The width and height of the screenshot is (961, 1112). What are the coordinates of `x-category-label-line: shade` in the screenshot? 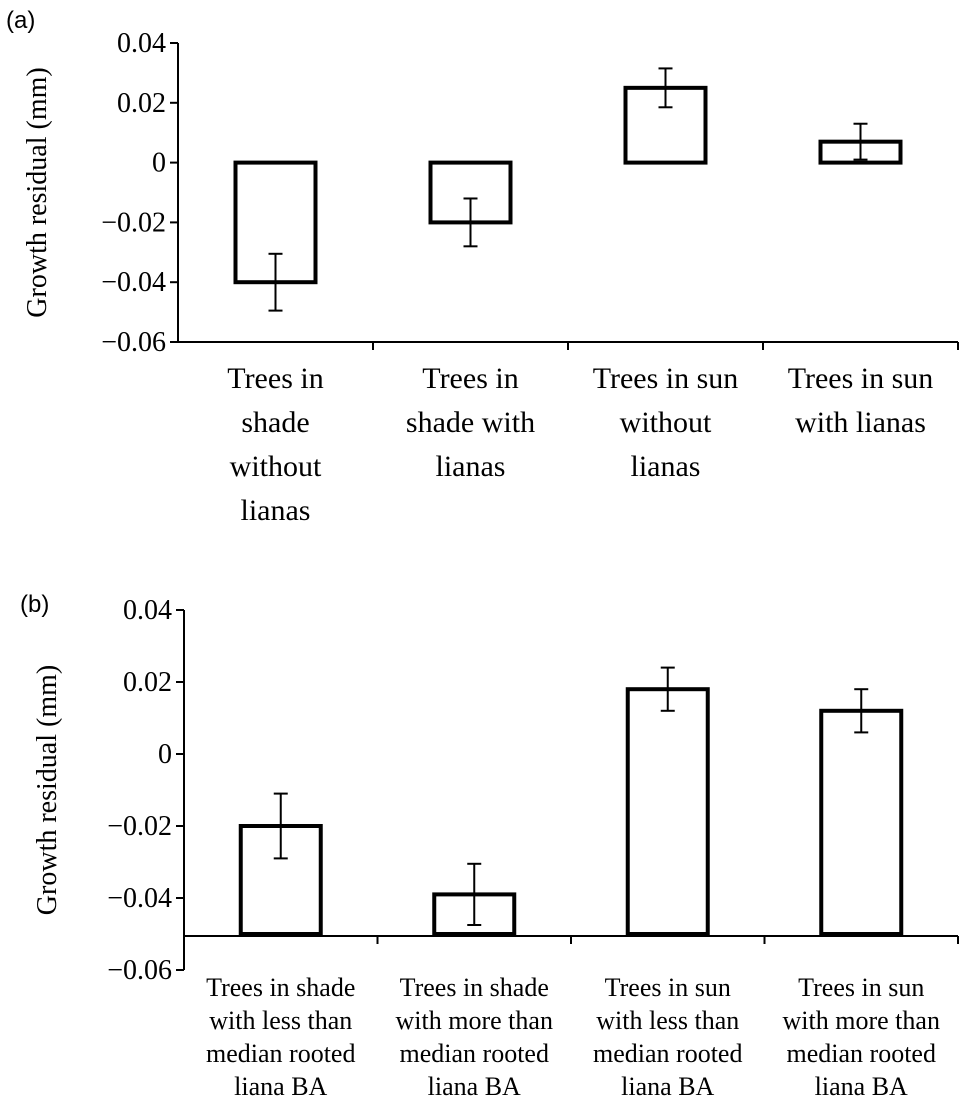 It's located at (275, 422).